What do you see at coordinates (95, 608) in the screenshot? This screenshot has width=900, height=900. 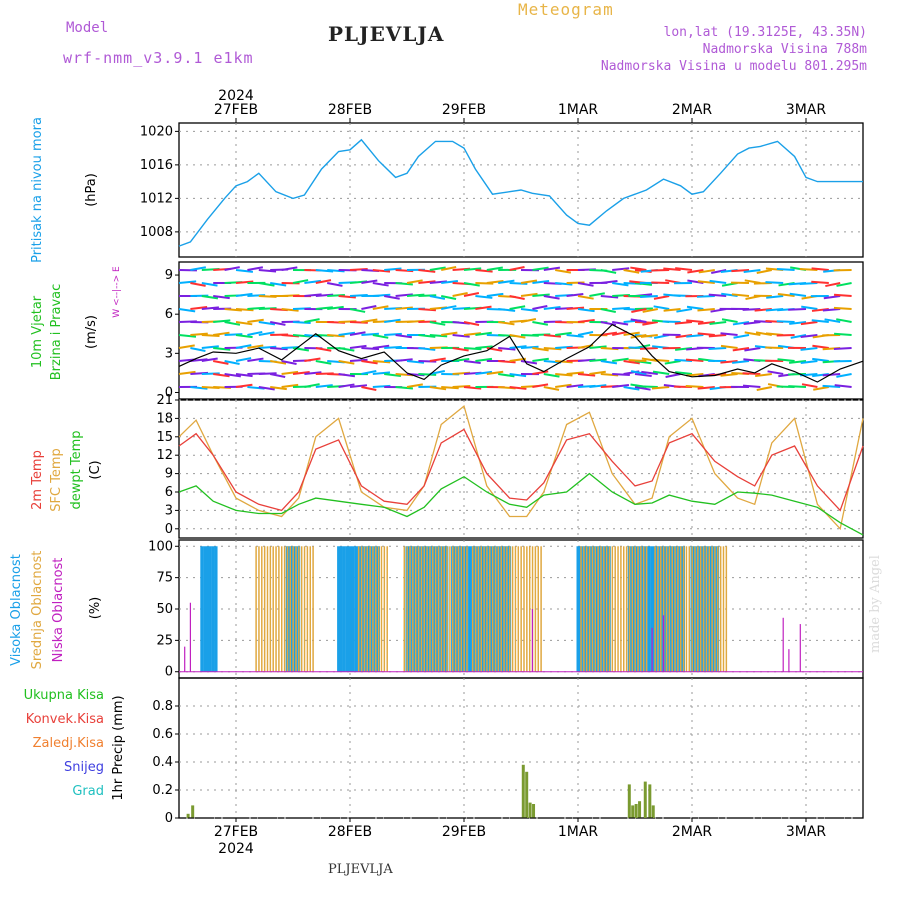 I see `cloud-unit: (%)` at bounding box center [95, 608].